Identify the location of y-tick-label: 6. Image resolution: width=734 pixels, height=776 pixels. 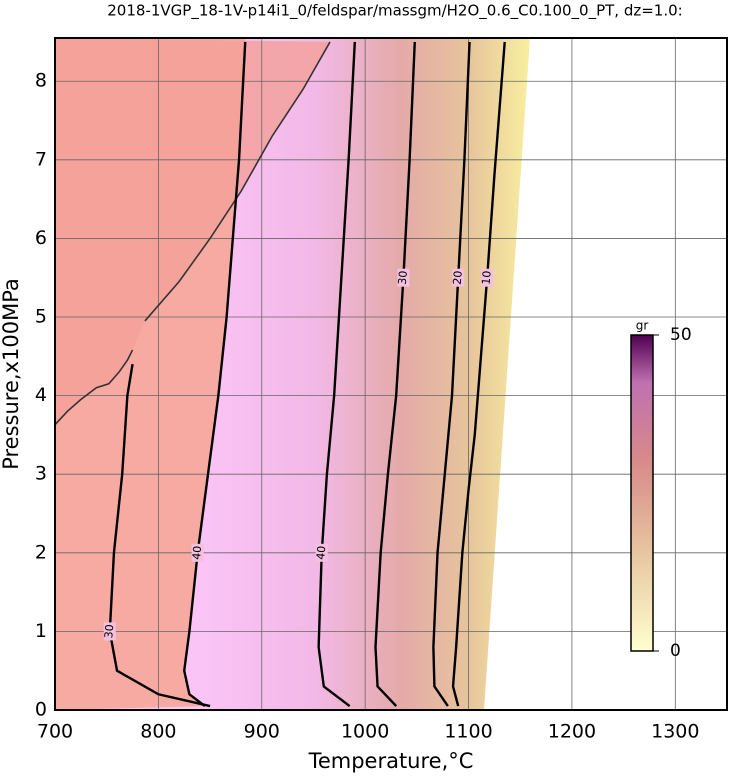
(41, 238).